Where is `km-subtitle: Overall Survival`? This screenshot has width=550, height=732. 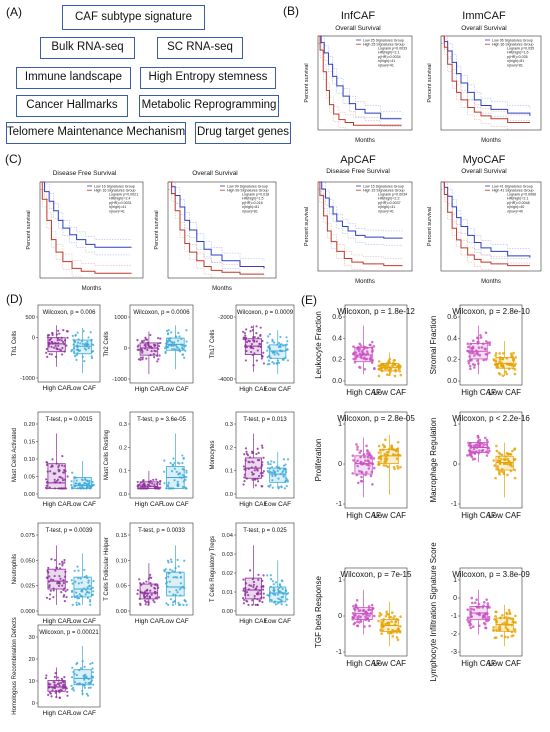 km-subtitle: Overall Survival is located at coordinates (215, 173).